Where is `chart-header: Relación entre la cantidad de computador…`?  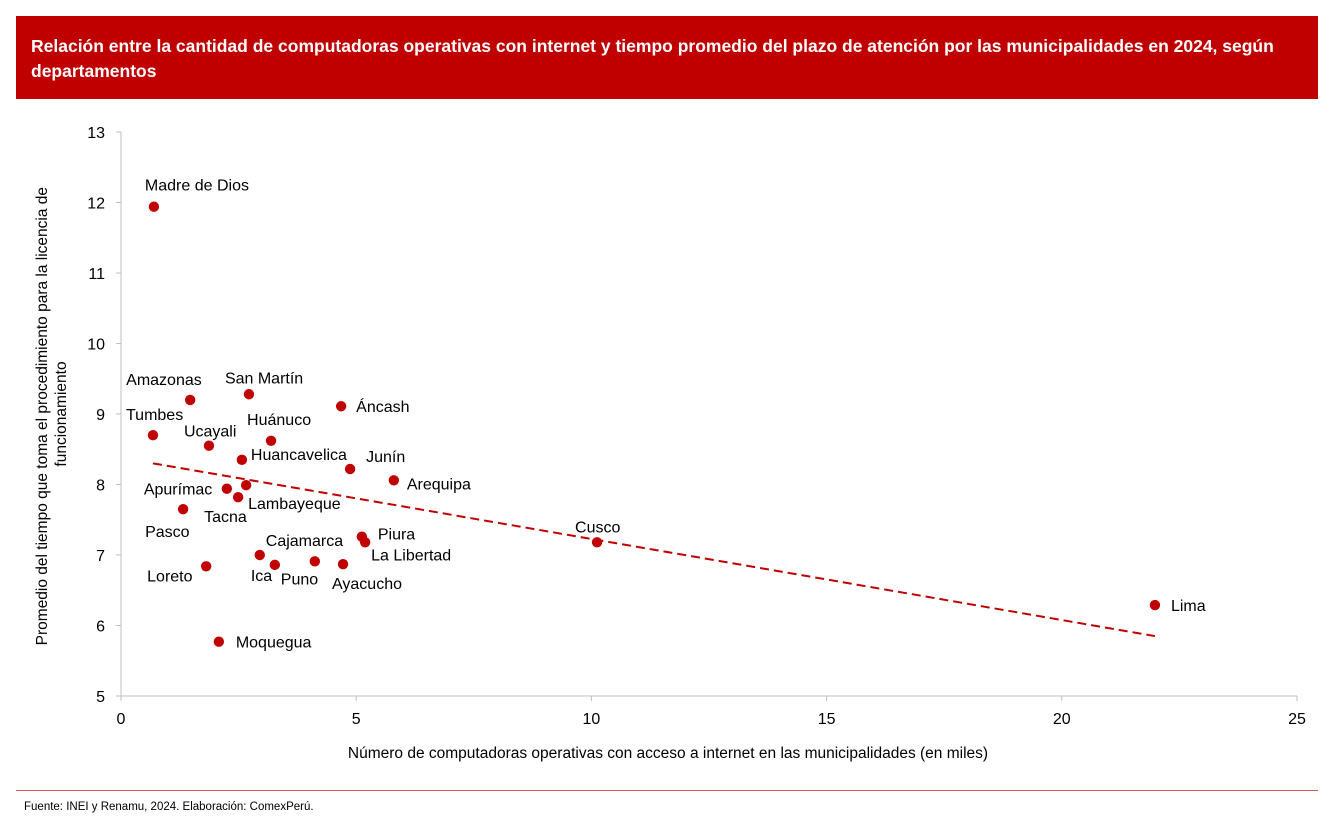
chart-header: Relación entre la cantidad de computador… is located at coordinates (667, 57).